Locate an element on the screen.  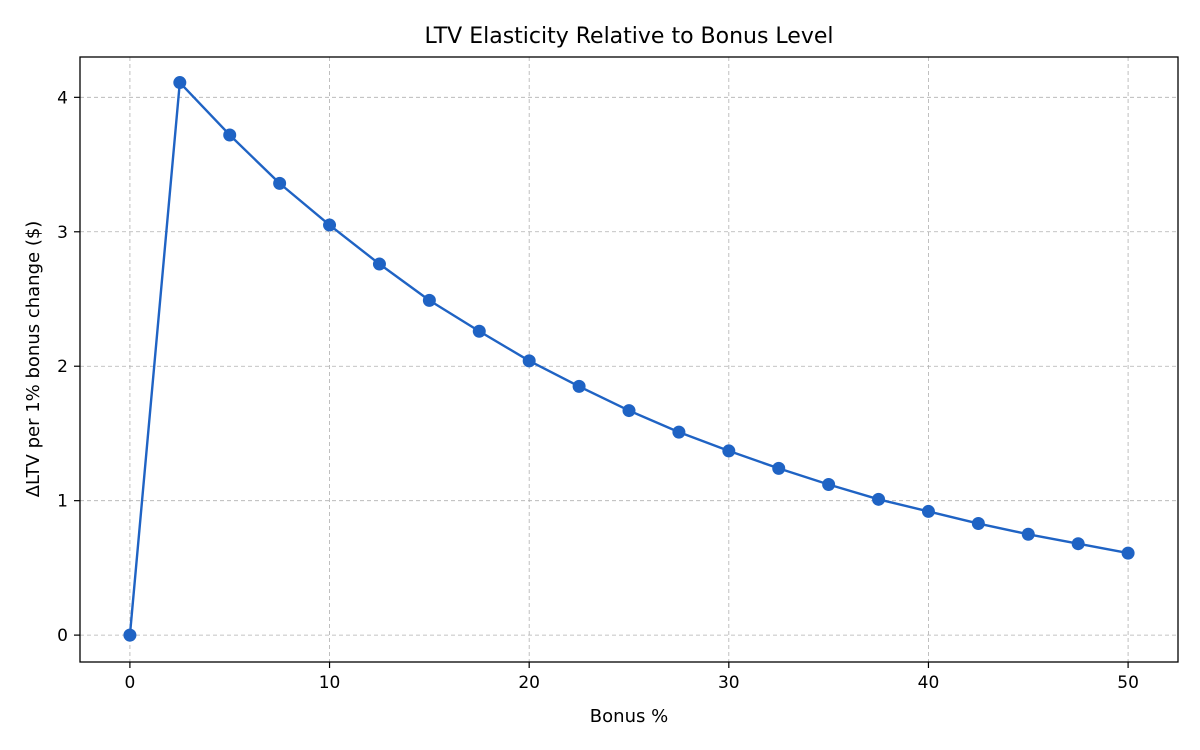
chart-title: LTV Elasticity Relative to Bonus Level is located at coordinates (628, 36).